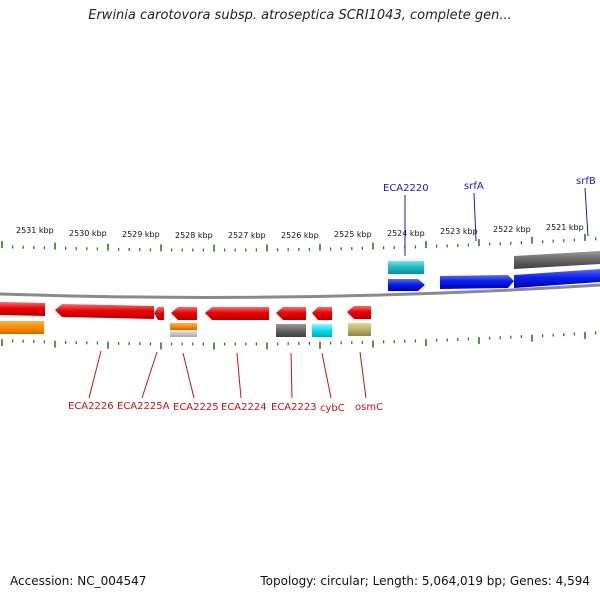 This screenshot has height=600, width=600. I want to click on reverse-features, so click(185, 319).